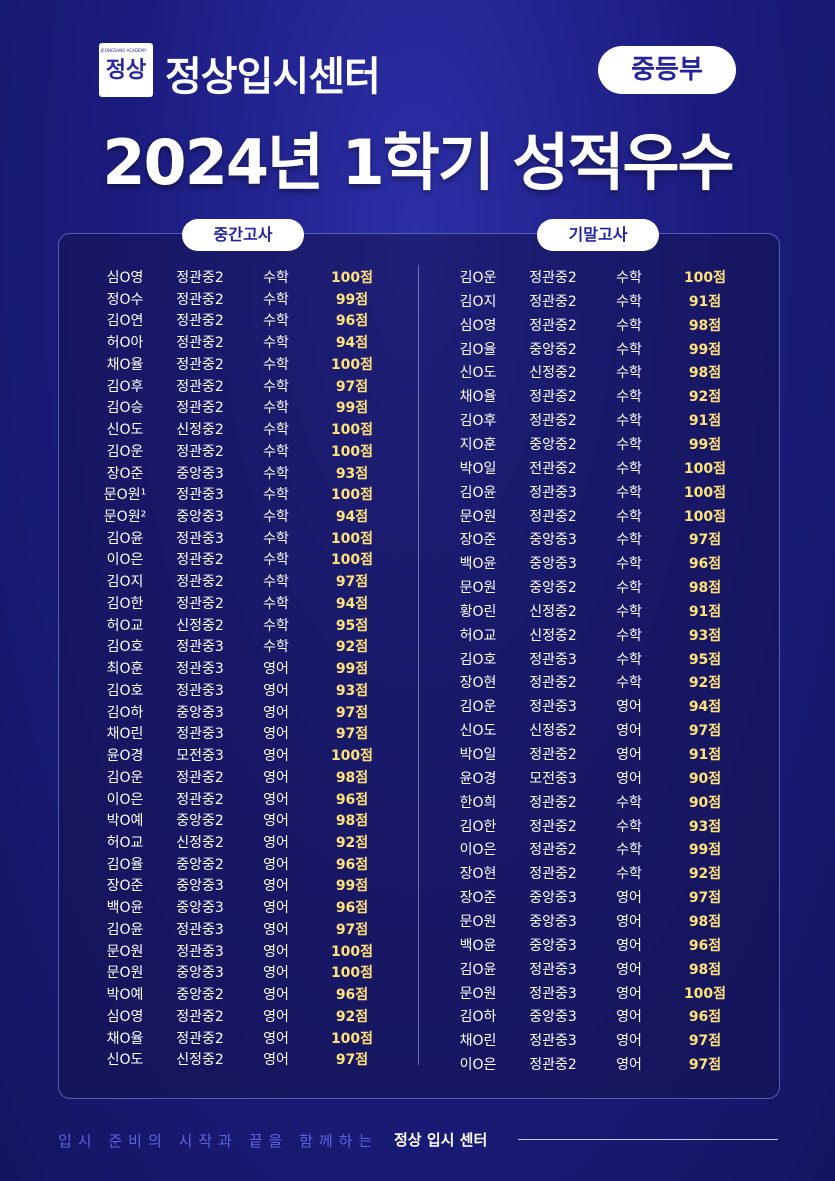 The image size is (835, 1181). What do you see at coordinates (478, 349) in the screenshot?
I see `student-name: 김O율` at bounding box center [478, 349].